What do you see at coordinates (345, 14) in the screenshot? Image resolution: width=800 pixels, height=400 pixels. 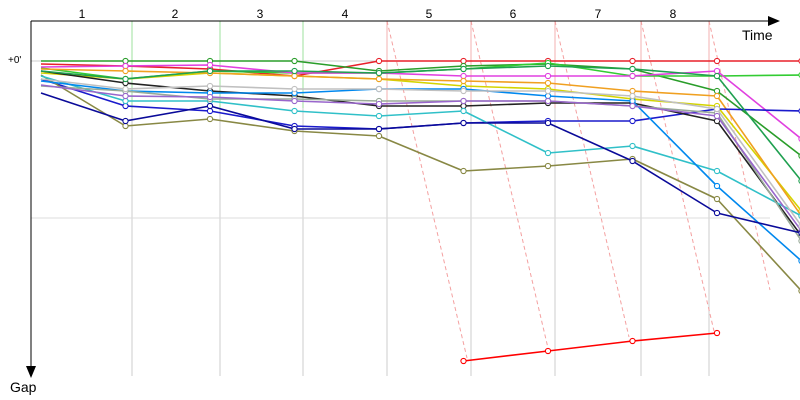 I see `lap-label-4: 4` at bounding box center [345, 14].